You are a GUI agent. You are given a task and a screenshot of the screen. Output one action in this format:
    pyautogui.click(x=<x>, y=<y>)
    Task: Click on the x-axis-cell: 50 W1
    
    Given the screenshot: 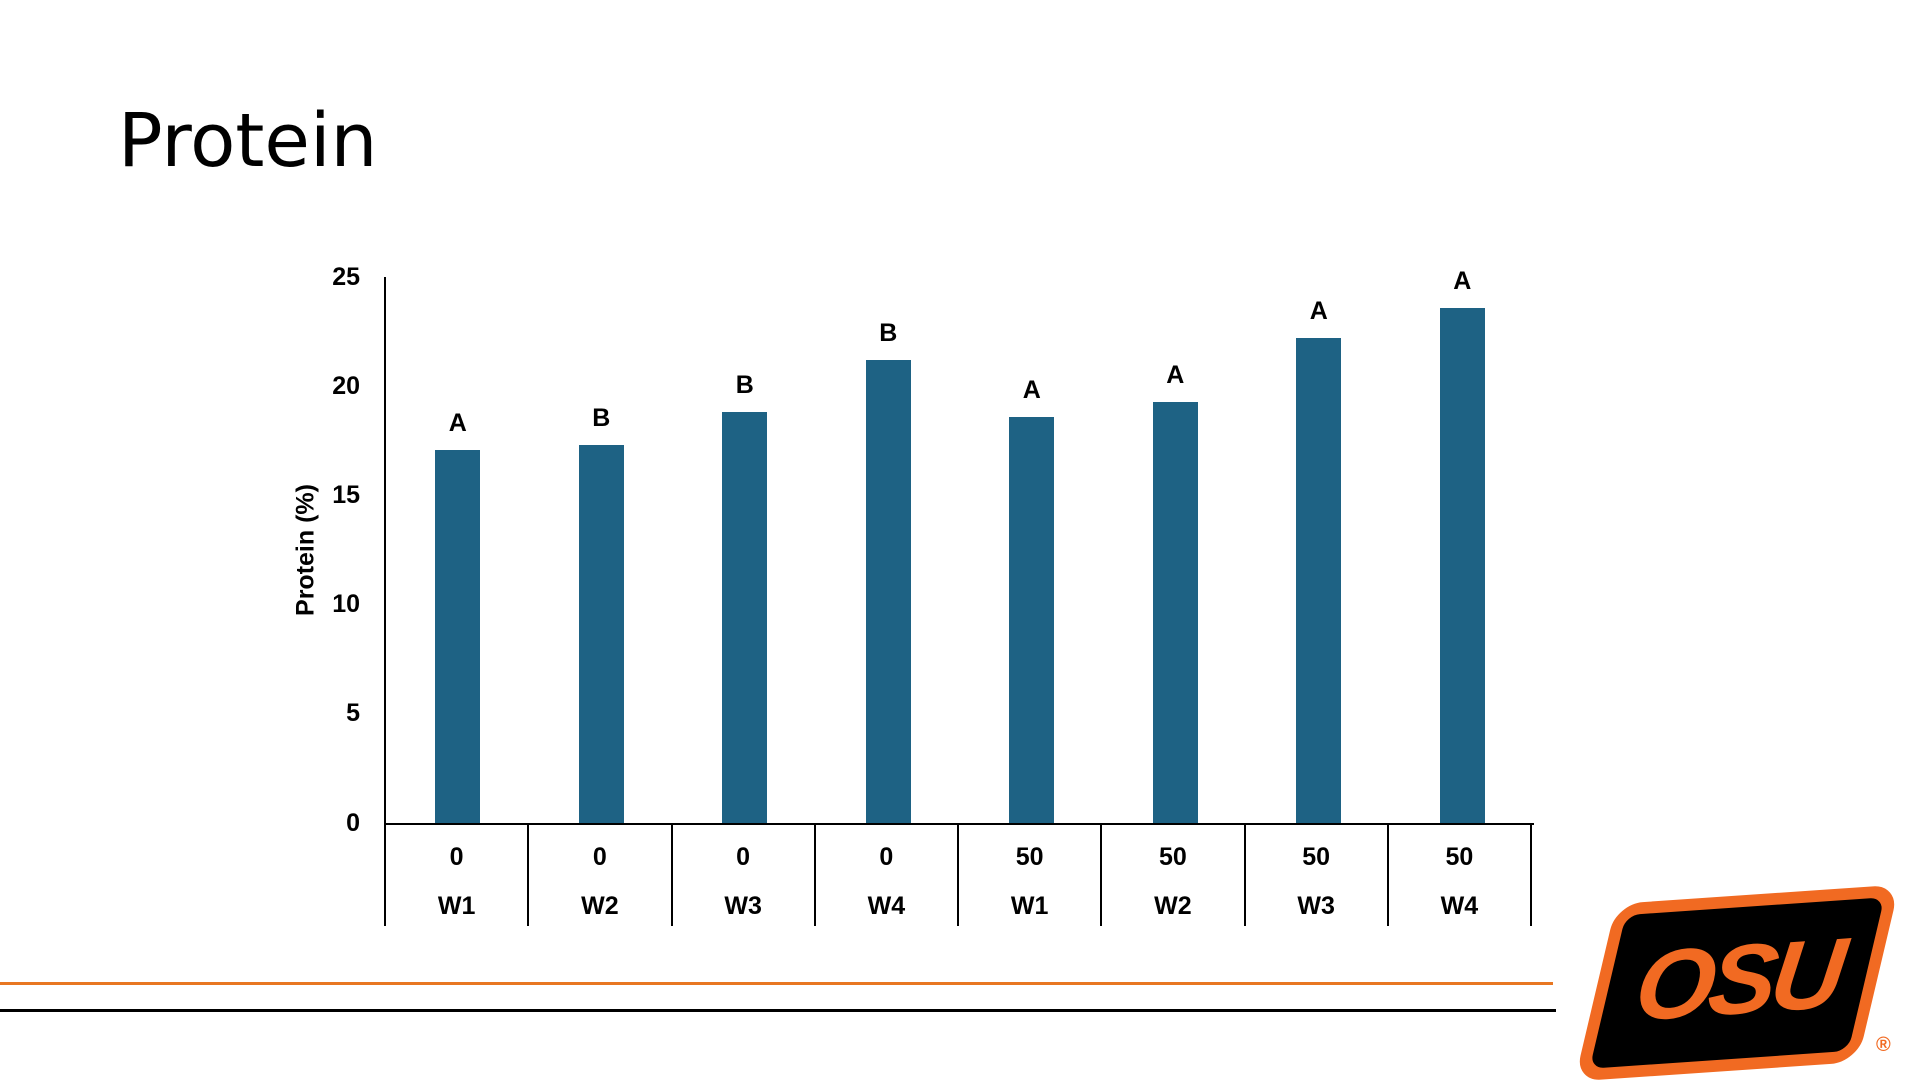 What is the action you would take?
    pyautogui.click(x=1028, y=875)
    